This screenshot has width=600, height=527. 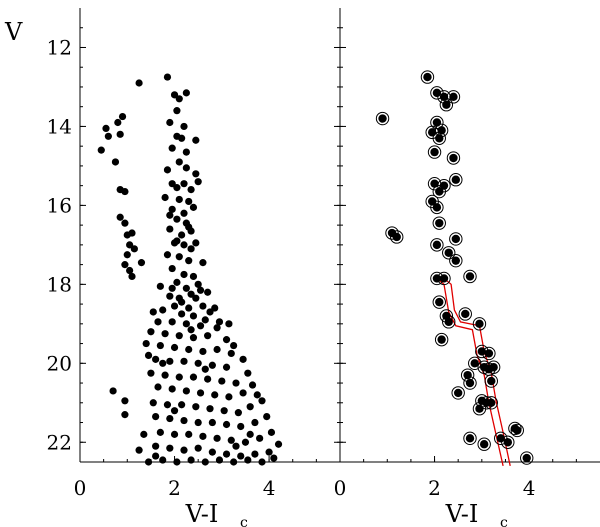 I want to click on y-tick-label: 16, so click(x=59, y=205).